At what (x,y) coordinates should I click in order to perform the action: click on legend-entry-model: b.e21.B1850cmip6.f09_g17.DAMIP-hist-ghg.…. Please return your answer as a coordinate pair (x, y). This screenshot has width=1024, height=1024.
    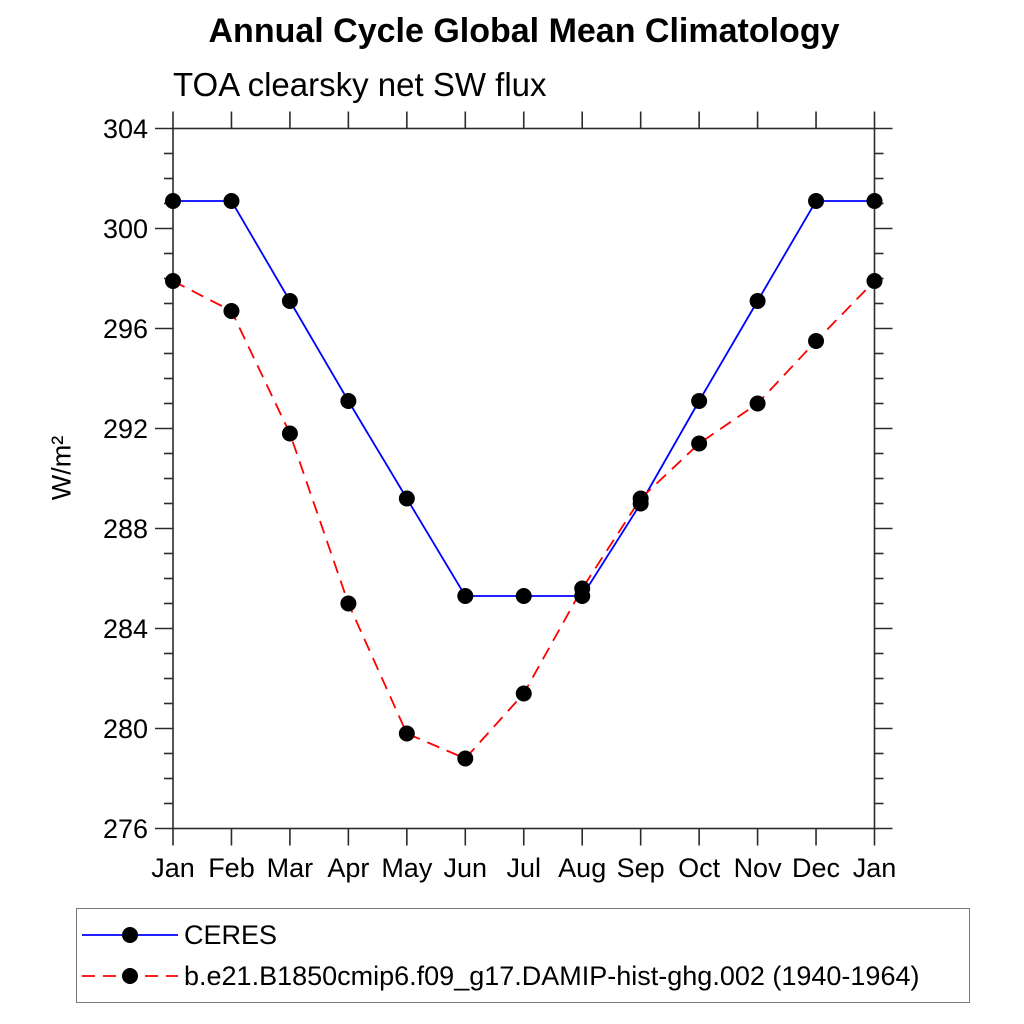
    Looking at the image, I should click on (500, 976).